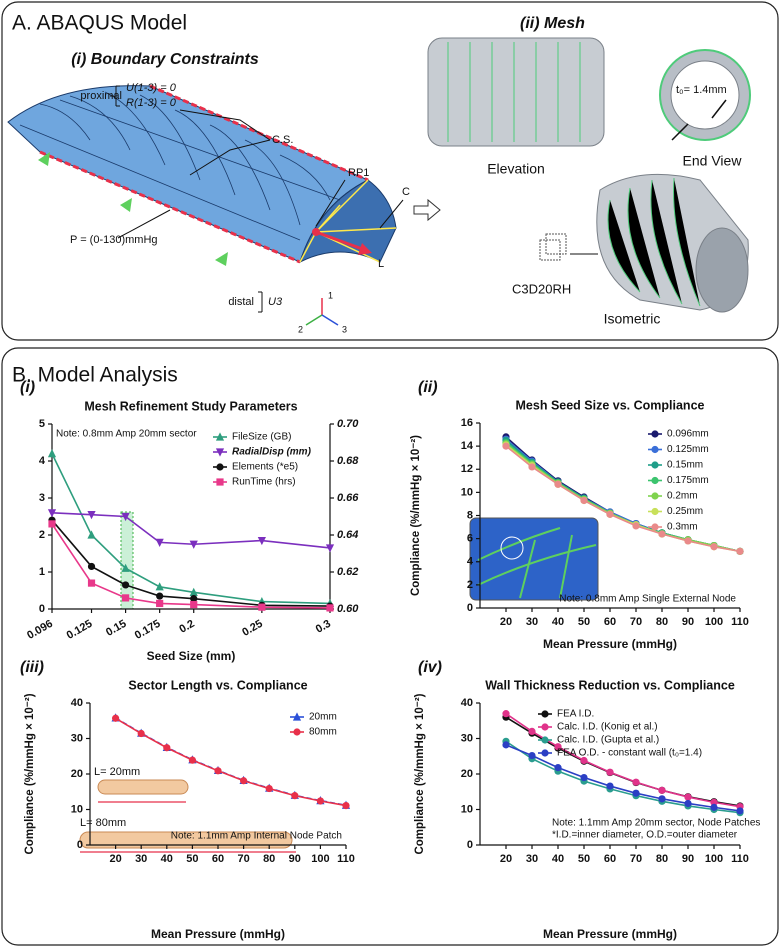 The height and width of the screenshot is (948, 780). Describe the element at coordinates (607, 727) in the screenshot. I see `legend-label: Calc. I.D. (Konig et al.)` at that location.